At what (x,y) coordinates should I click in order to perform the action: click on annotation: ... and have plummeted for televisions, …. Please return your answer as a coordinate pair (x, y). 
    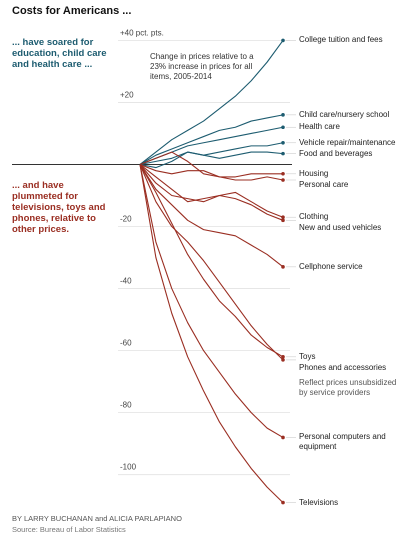
    Looking at the image, I should click on (59, 207).